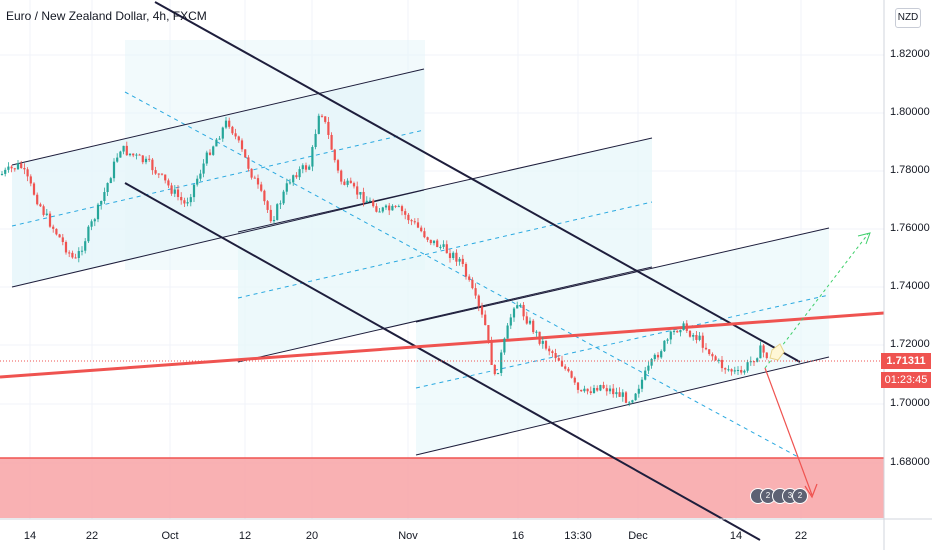 Image resolution: width=932 pixels, height=550 pixels. What do you see at coordinates (218, 238) in the screenshot?
I see `channel-1-lower` at bounding box center [218, 238].